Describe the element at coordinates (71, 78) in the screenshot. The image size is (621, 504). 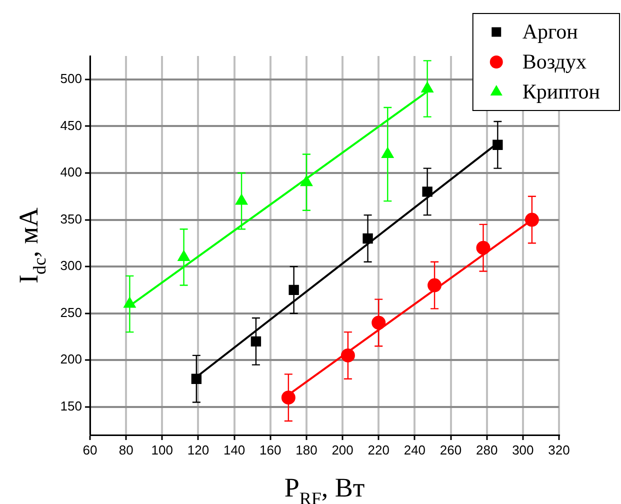
I see `y-tick-label: 500` at that location.